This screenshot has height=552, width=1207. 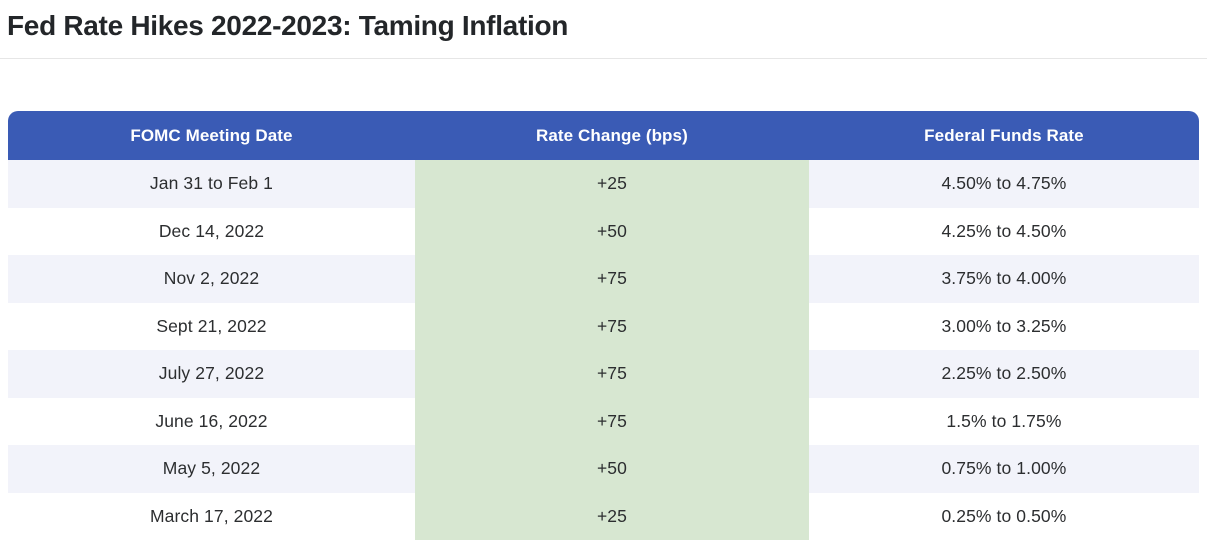 What do you see at coordinates (1004, 468) in the screenshot?
I see `cell-funds-rate: 0.75% to 1.00%` at bounding box center [1004, 468].